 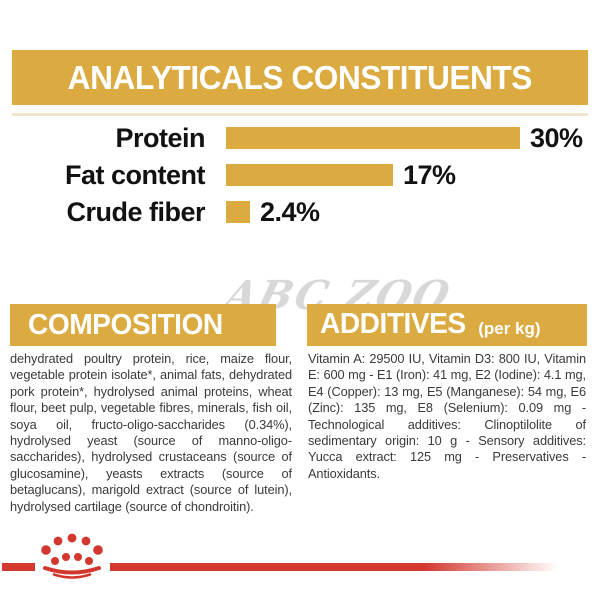 I want to click on bar-fat-content, so click(x=309, y=175).